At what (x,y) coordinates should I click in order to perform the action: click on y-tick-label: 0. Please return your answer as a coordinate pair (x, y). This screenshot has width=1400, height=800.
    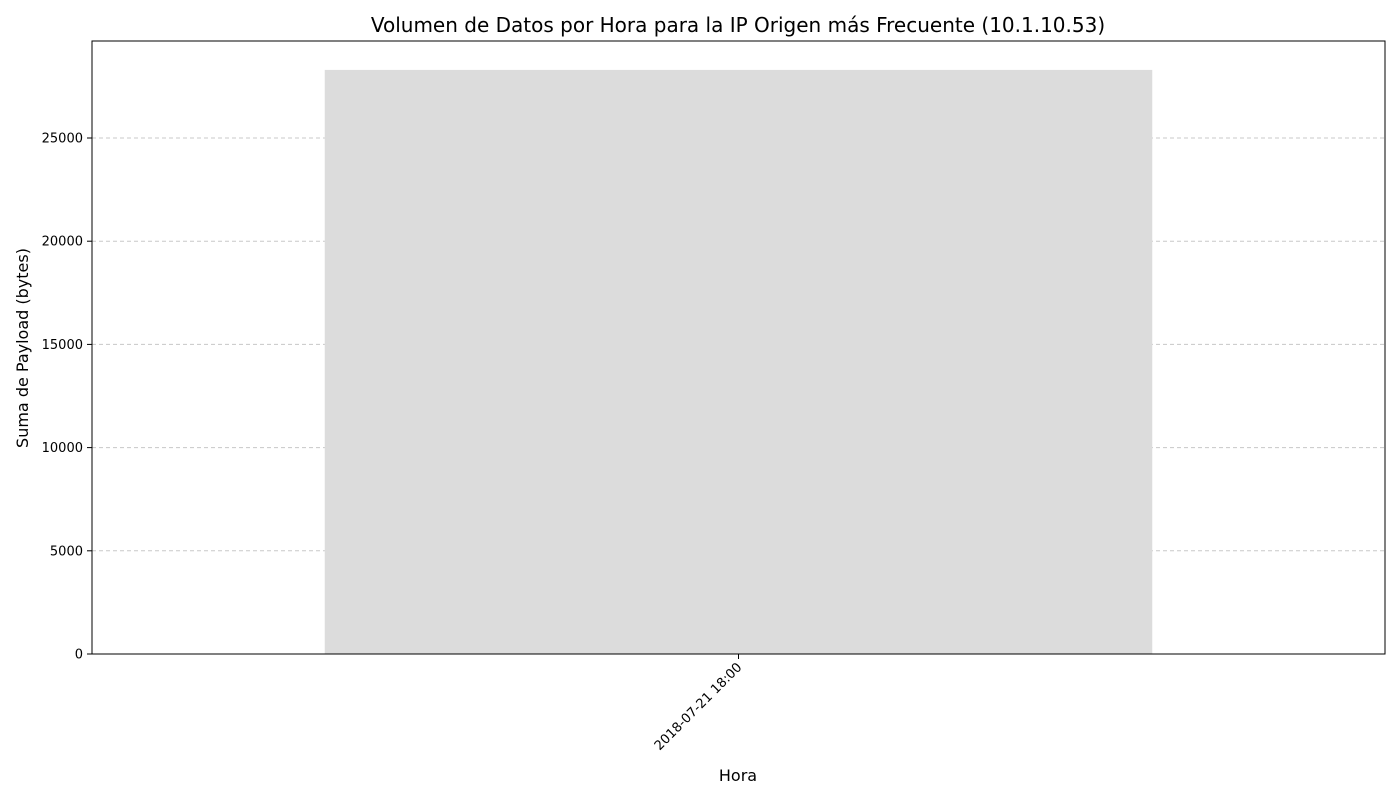
    Looking at the image, I should click on (79, 655).